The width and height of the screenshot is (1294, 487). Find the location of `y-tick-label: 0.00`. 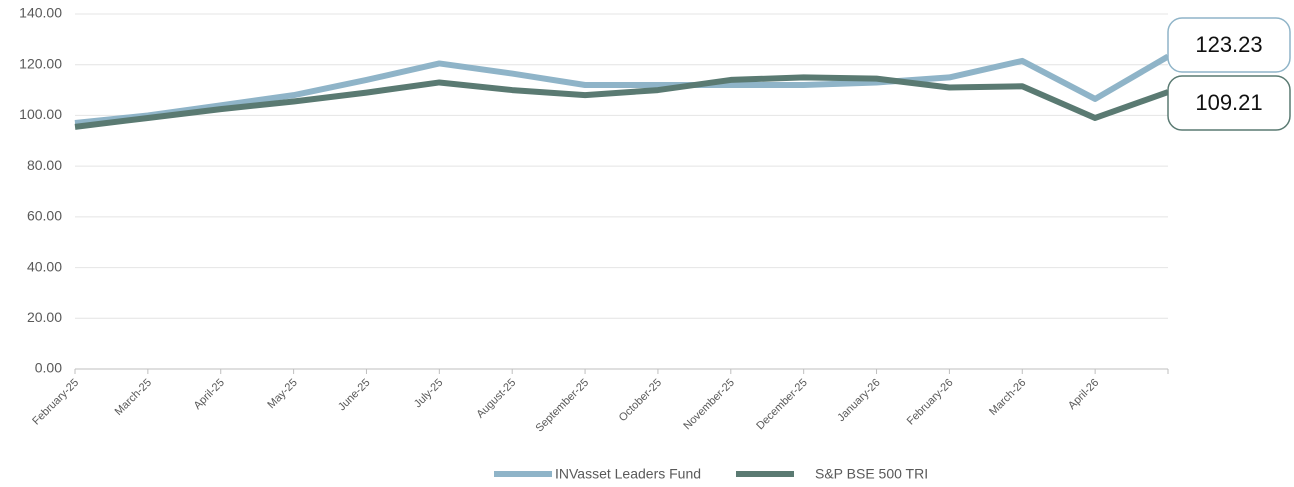

y-tick-label: 0.00 is located at coordinates (48, 368).